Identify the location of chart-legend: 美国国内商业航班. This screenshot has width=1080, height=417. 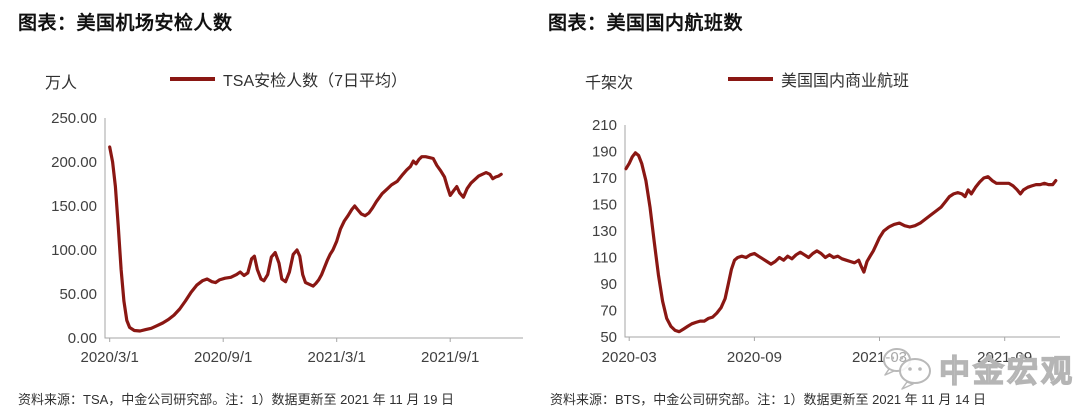
(819, 79).